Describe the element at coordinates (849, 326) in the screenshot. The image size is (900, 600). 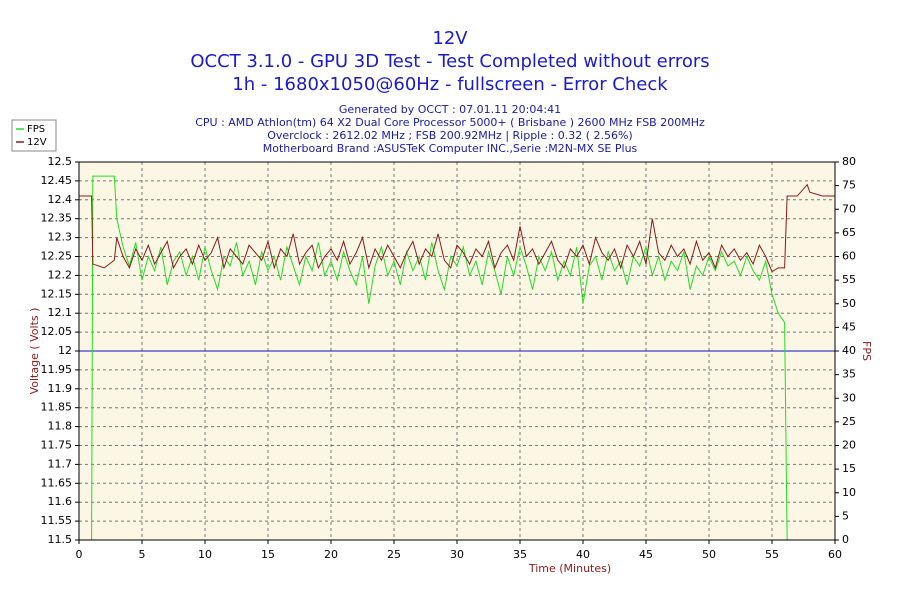
I see `y2-tick-label: 45` at that location.